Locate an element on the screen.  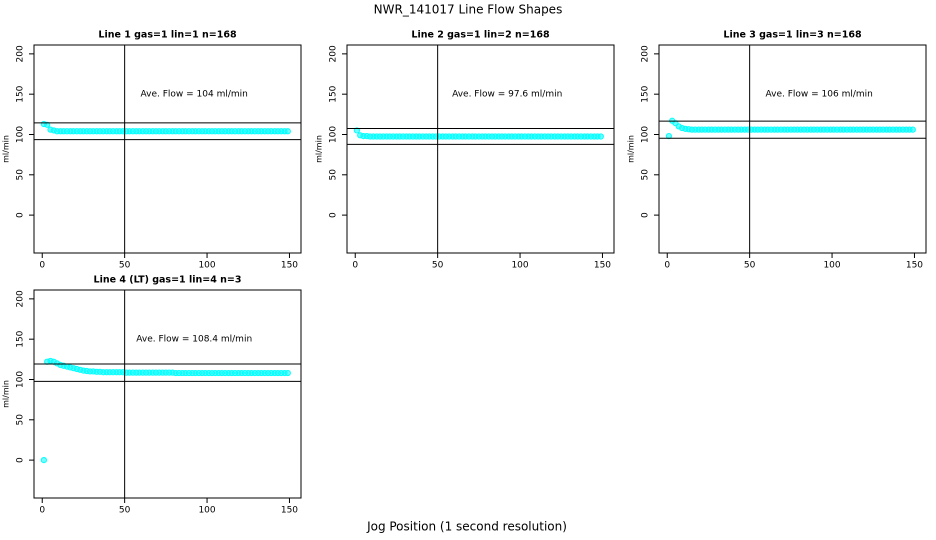
panel-title: Line 1 gas=1 lin=1 n=168 is located at coordinates (167, 35).